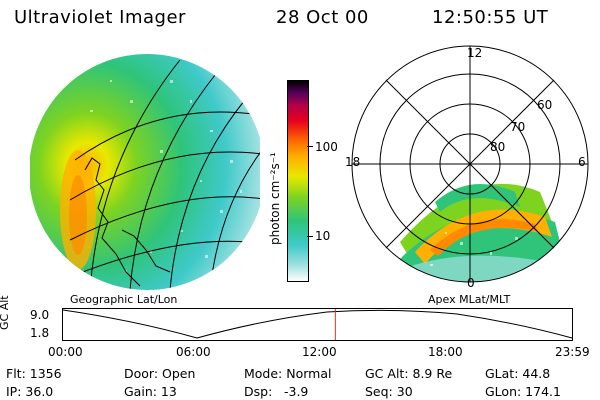 This screenshot has width=600, height=400. Describe the element at coordinates (193, 352) in the screenshot. I see `orbit-xtick-1: 06:00` at that location.